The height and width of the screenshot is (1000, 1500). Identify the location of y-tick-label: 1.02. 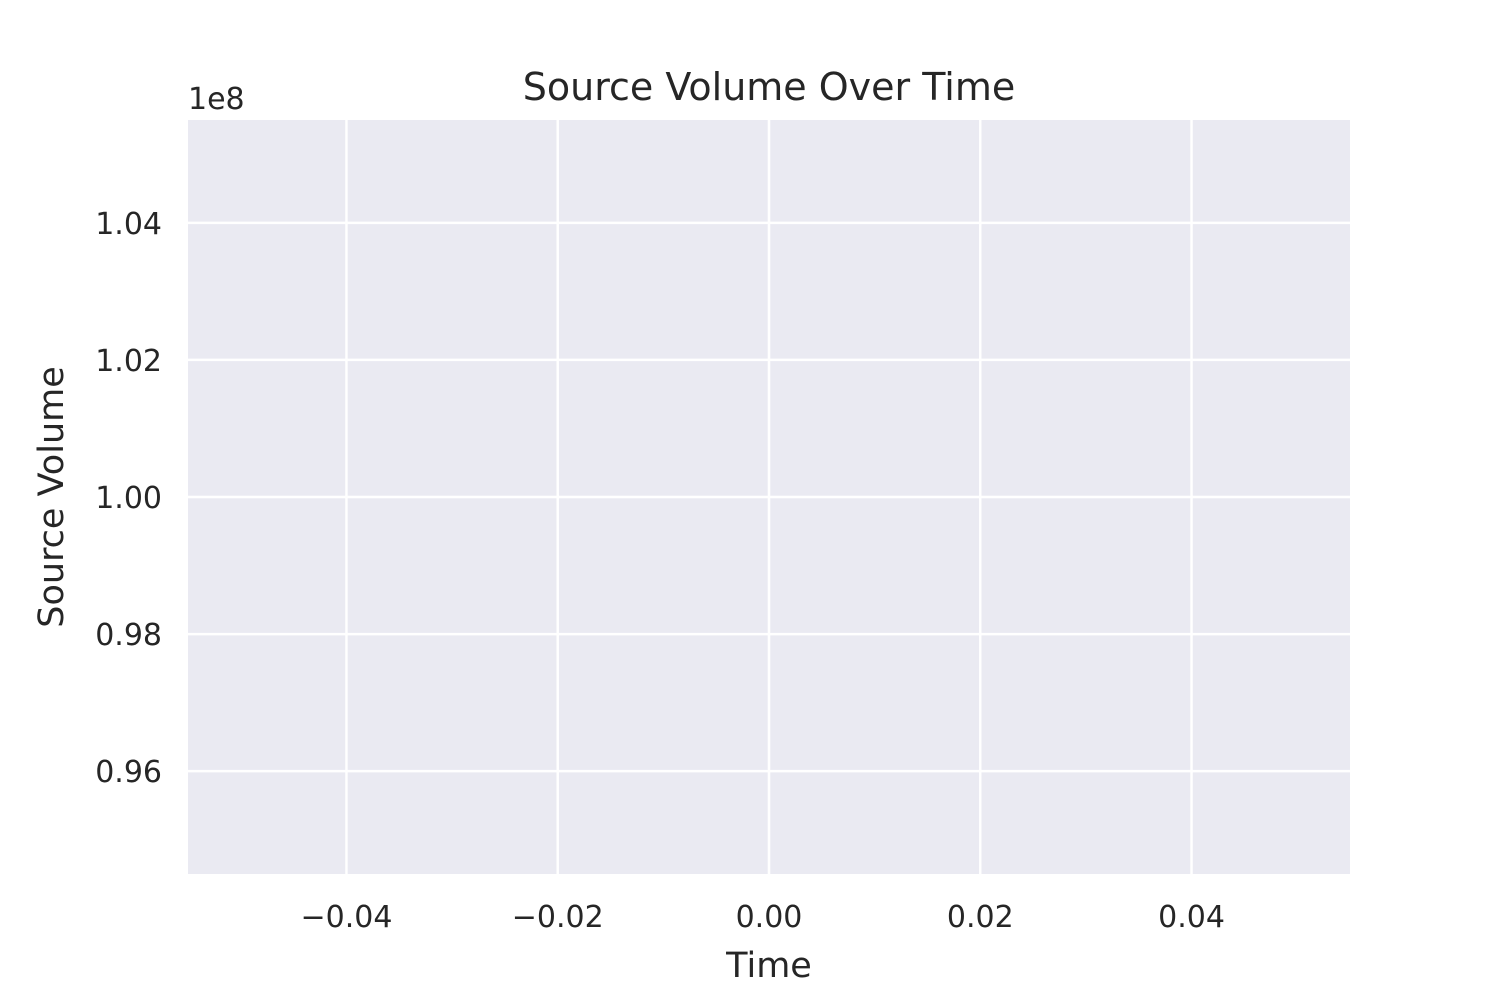
(128, 361).